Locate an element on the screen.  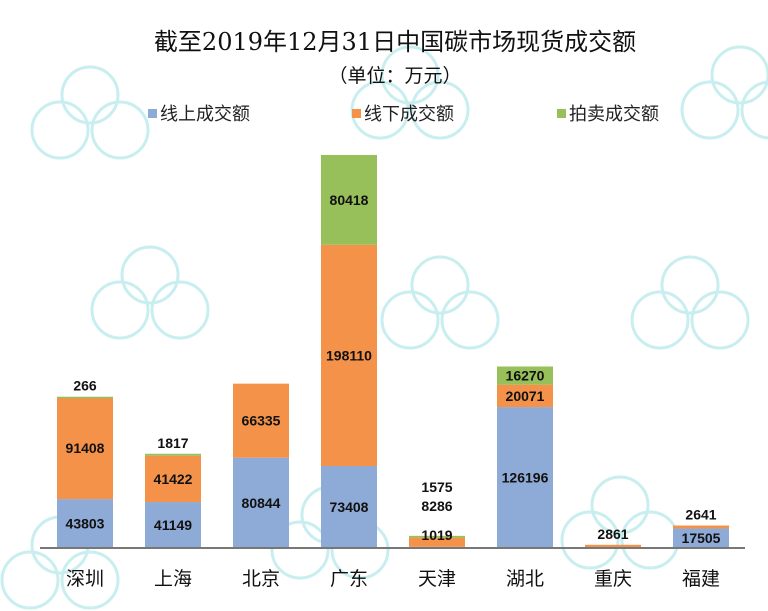
data-label: 41422 is located at coordinates (173, 479).